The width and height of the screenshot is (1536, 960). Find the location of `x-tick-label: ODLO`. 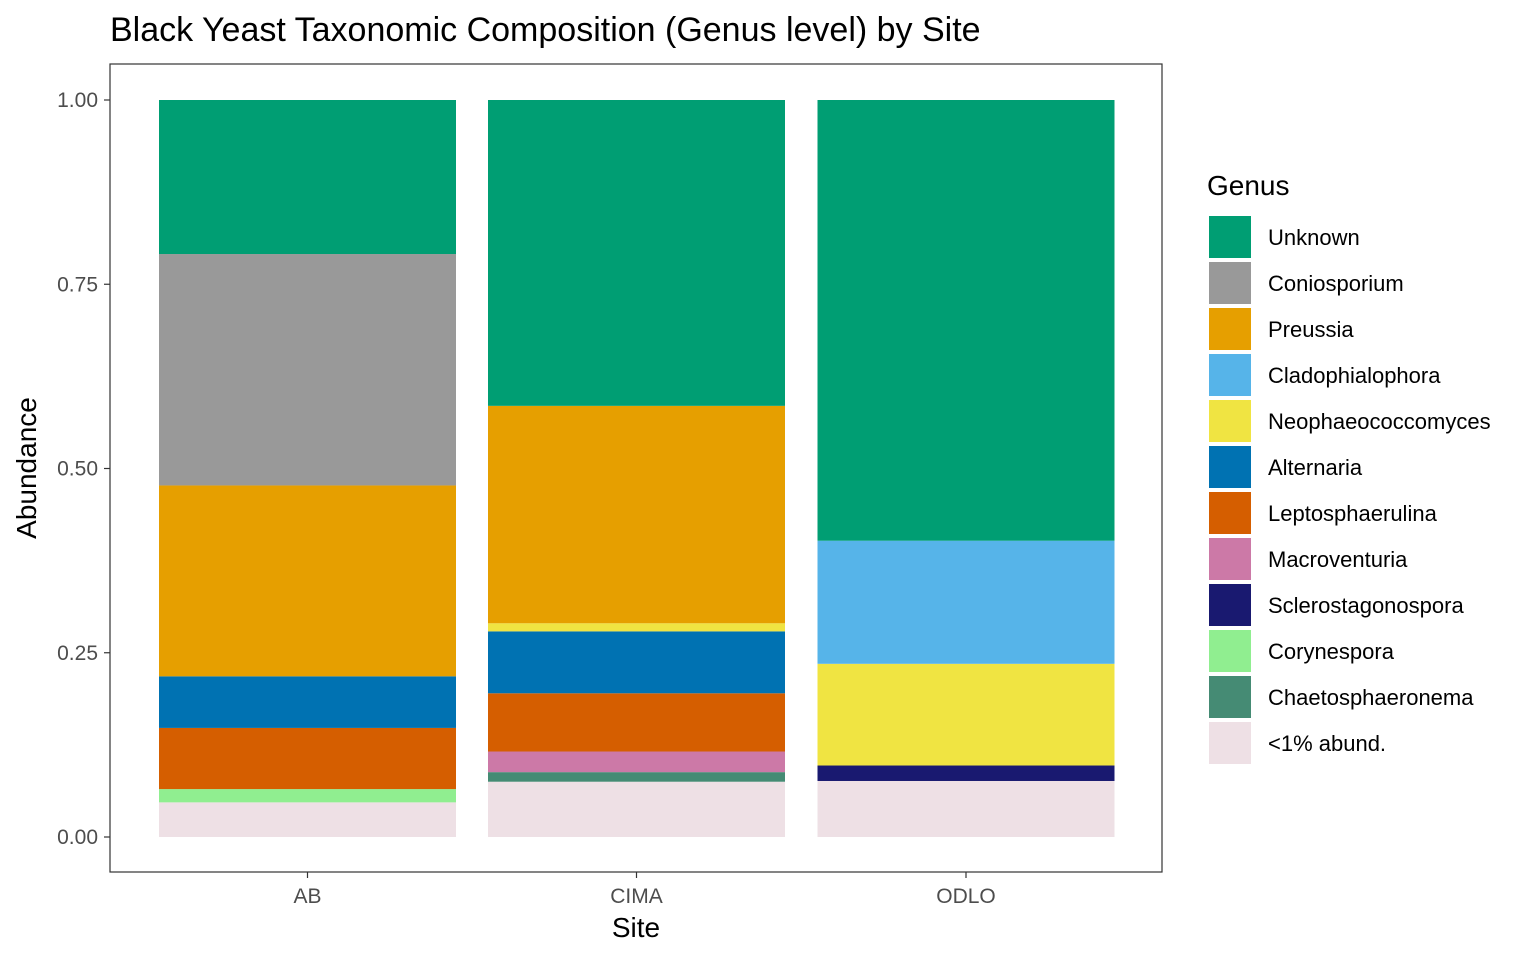

x-tick-label: ODLO is located at coordinates (966, 896).